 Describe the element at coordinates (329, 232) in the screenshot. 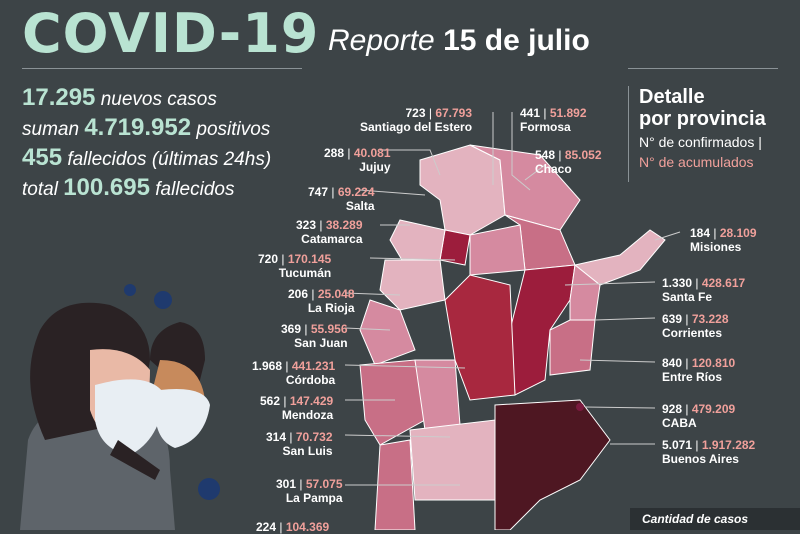

I see `label-catamarca: 323 | 38.289 Catamarca` at that location.